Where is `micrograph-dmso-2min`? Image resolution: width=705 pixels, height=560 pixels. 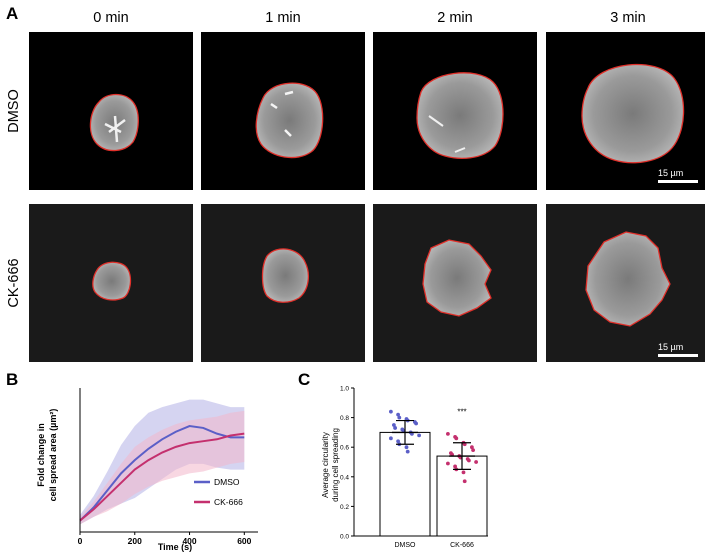
micrograph-dmso-2min is located at coordinates (455, 111).